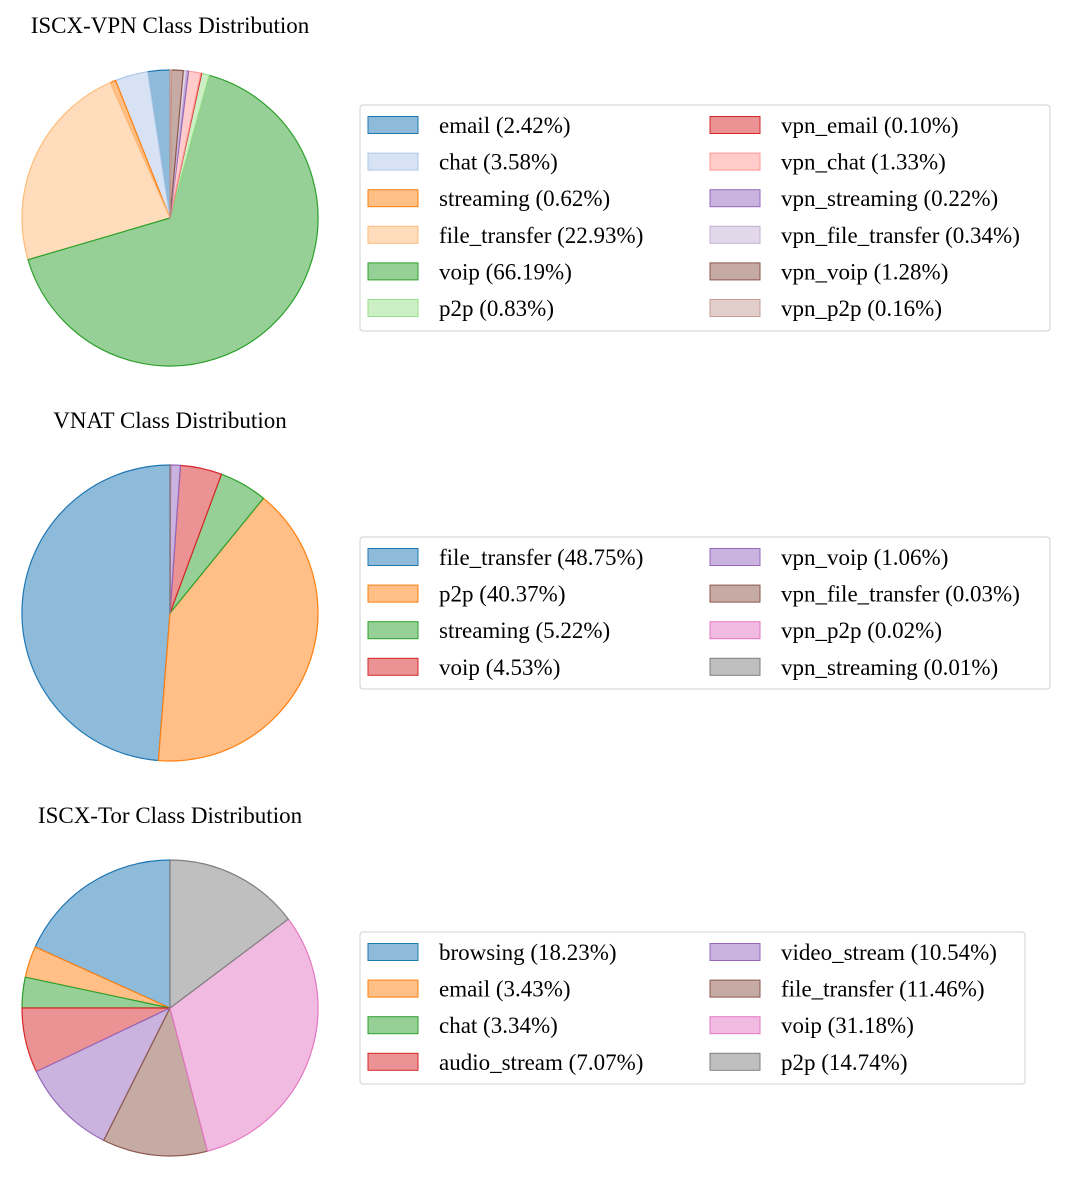 The image size is (1080, 1200). What do you see at coordinates (170, 815) in the screenshot?
I see `chart-title: ISCX-Tor Class Distribution` at bounding box center [170, 815].